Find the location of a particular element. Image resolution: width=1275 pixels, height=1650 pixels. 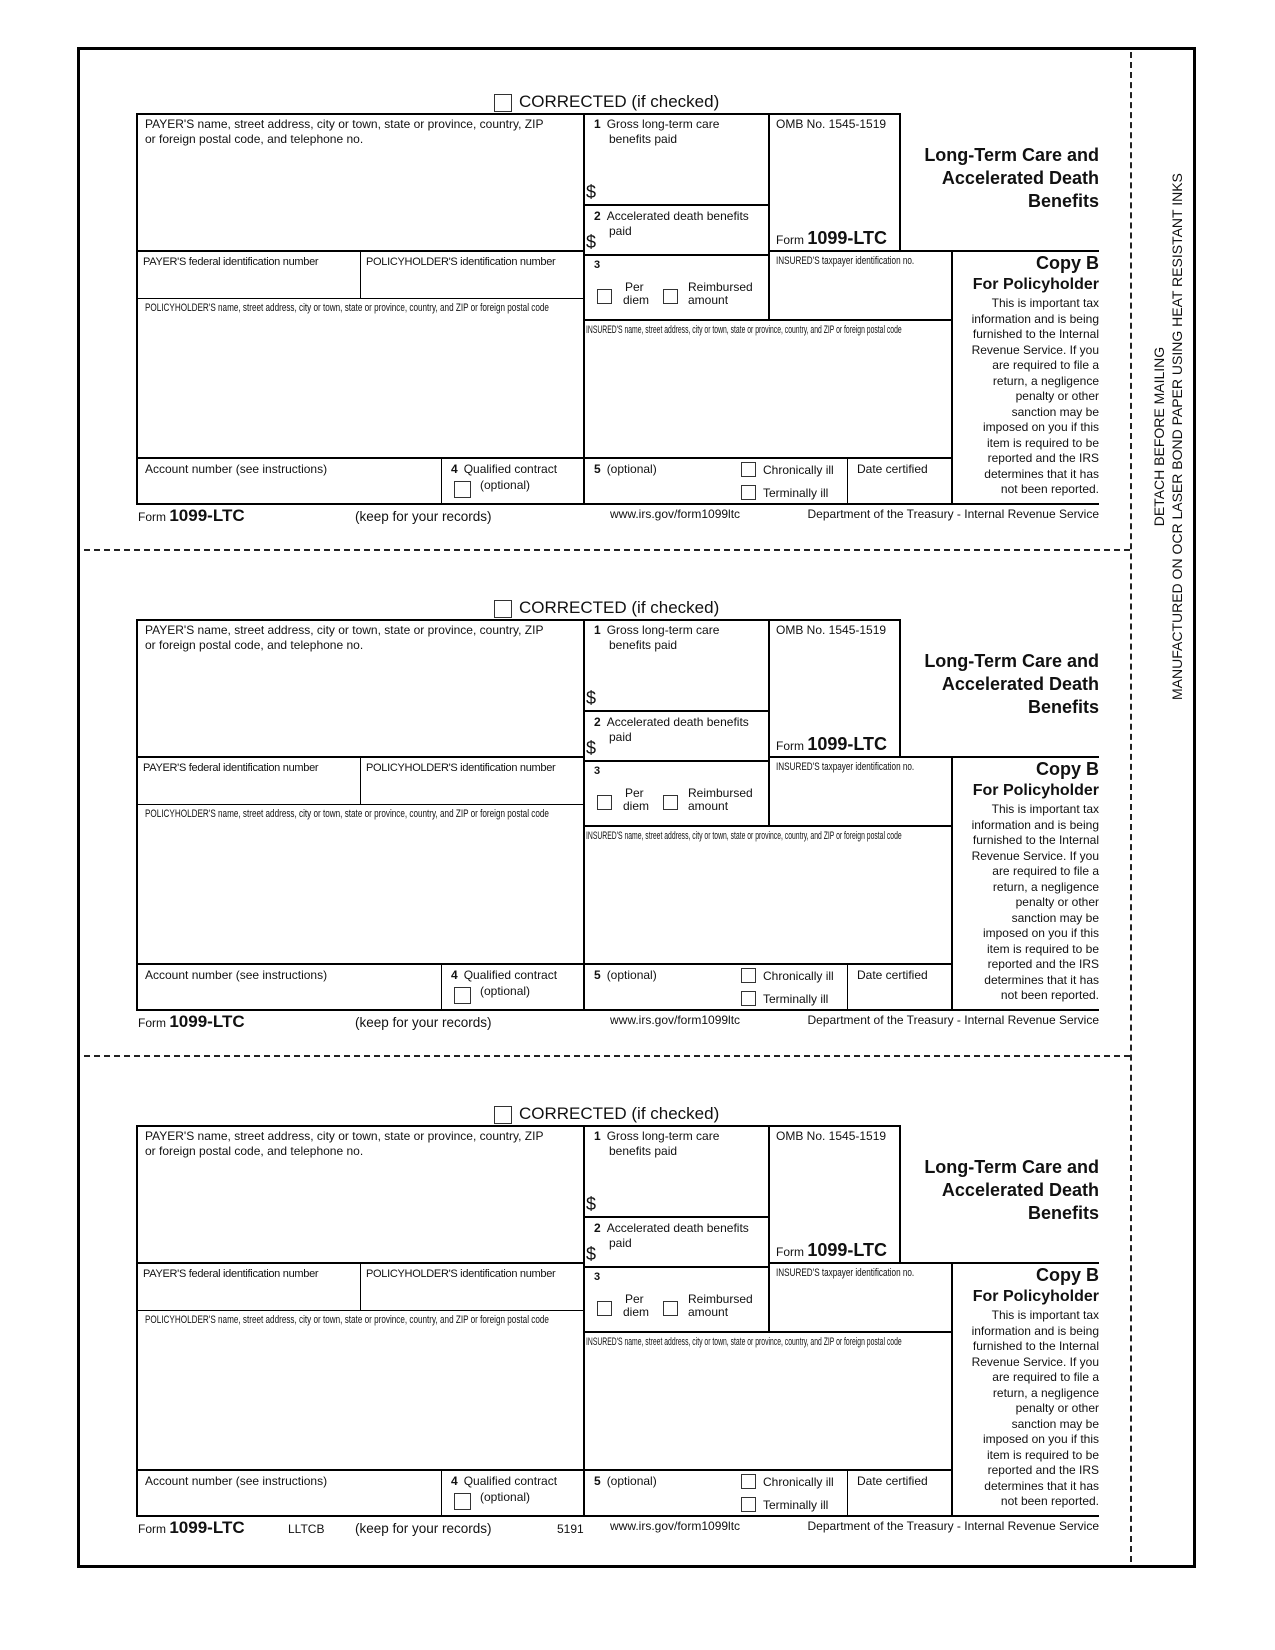

notice-line: furnished to the Internal is located at coordinates (1035, 840).